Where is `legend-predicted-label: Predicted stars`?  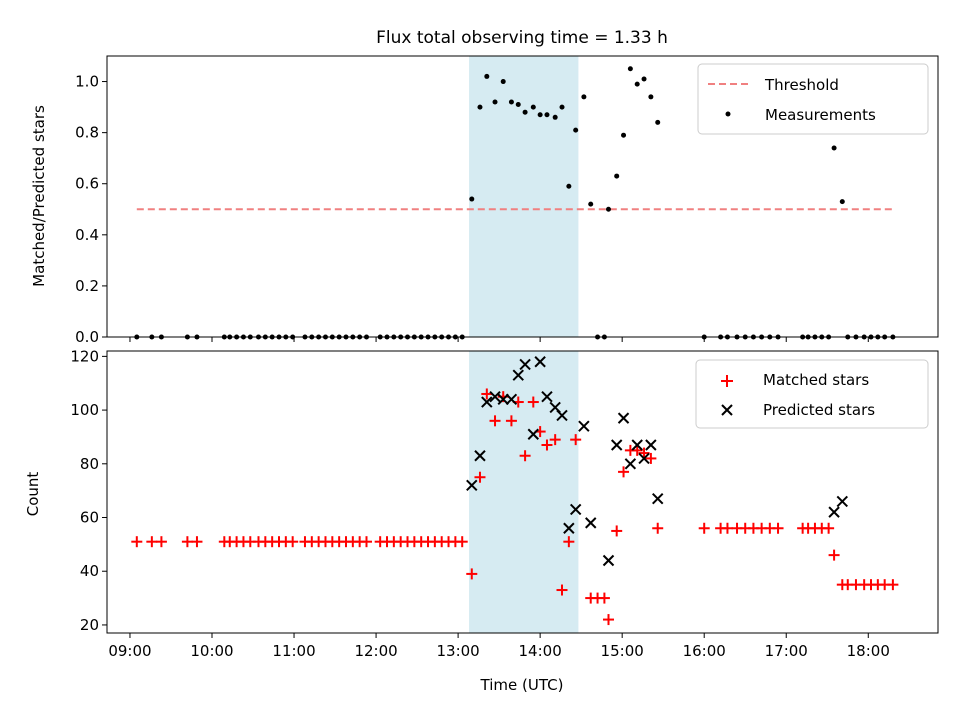
legend-predicted-label: Predicted stars is located at coordinates (819, 410).